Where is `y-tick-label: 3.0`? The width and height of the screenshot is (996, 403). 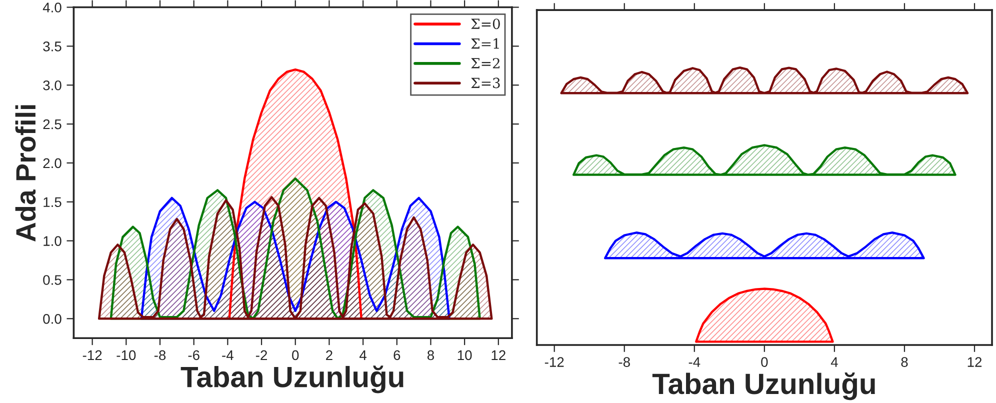
y-tick-label: 3.0 is located at coordinates (52, 85).